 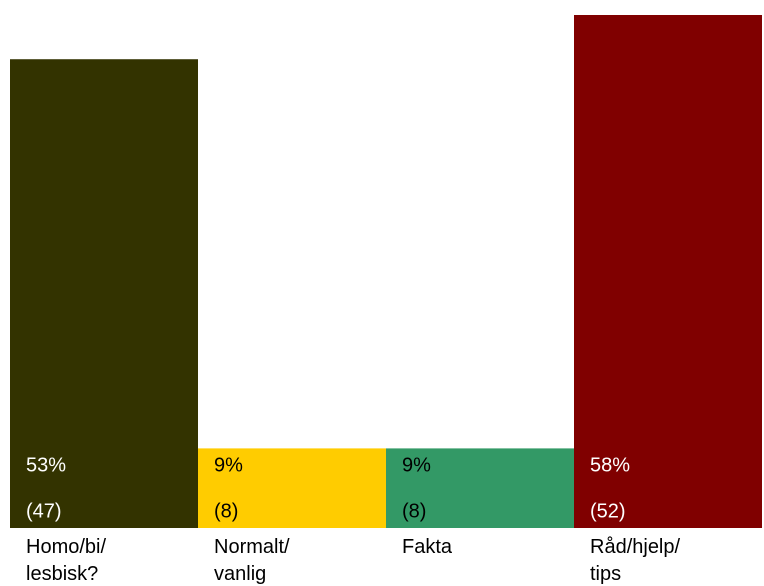 I want to click on x-tick-label-line: vanlig, so click(x=240, y=574).